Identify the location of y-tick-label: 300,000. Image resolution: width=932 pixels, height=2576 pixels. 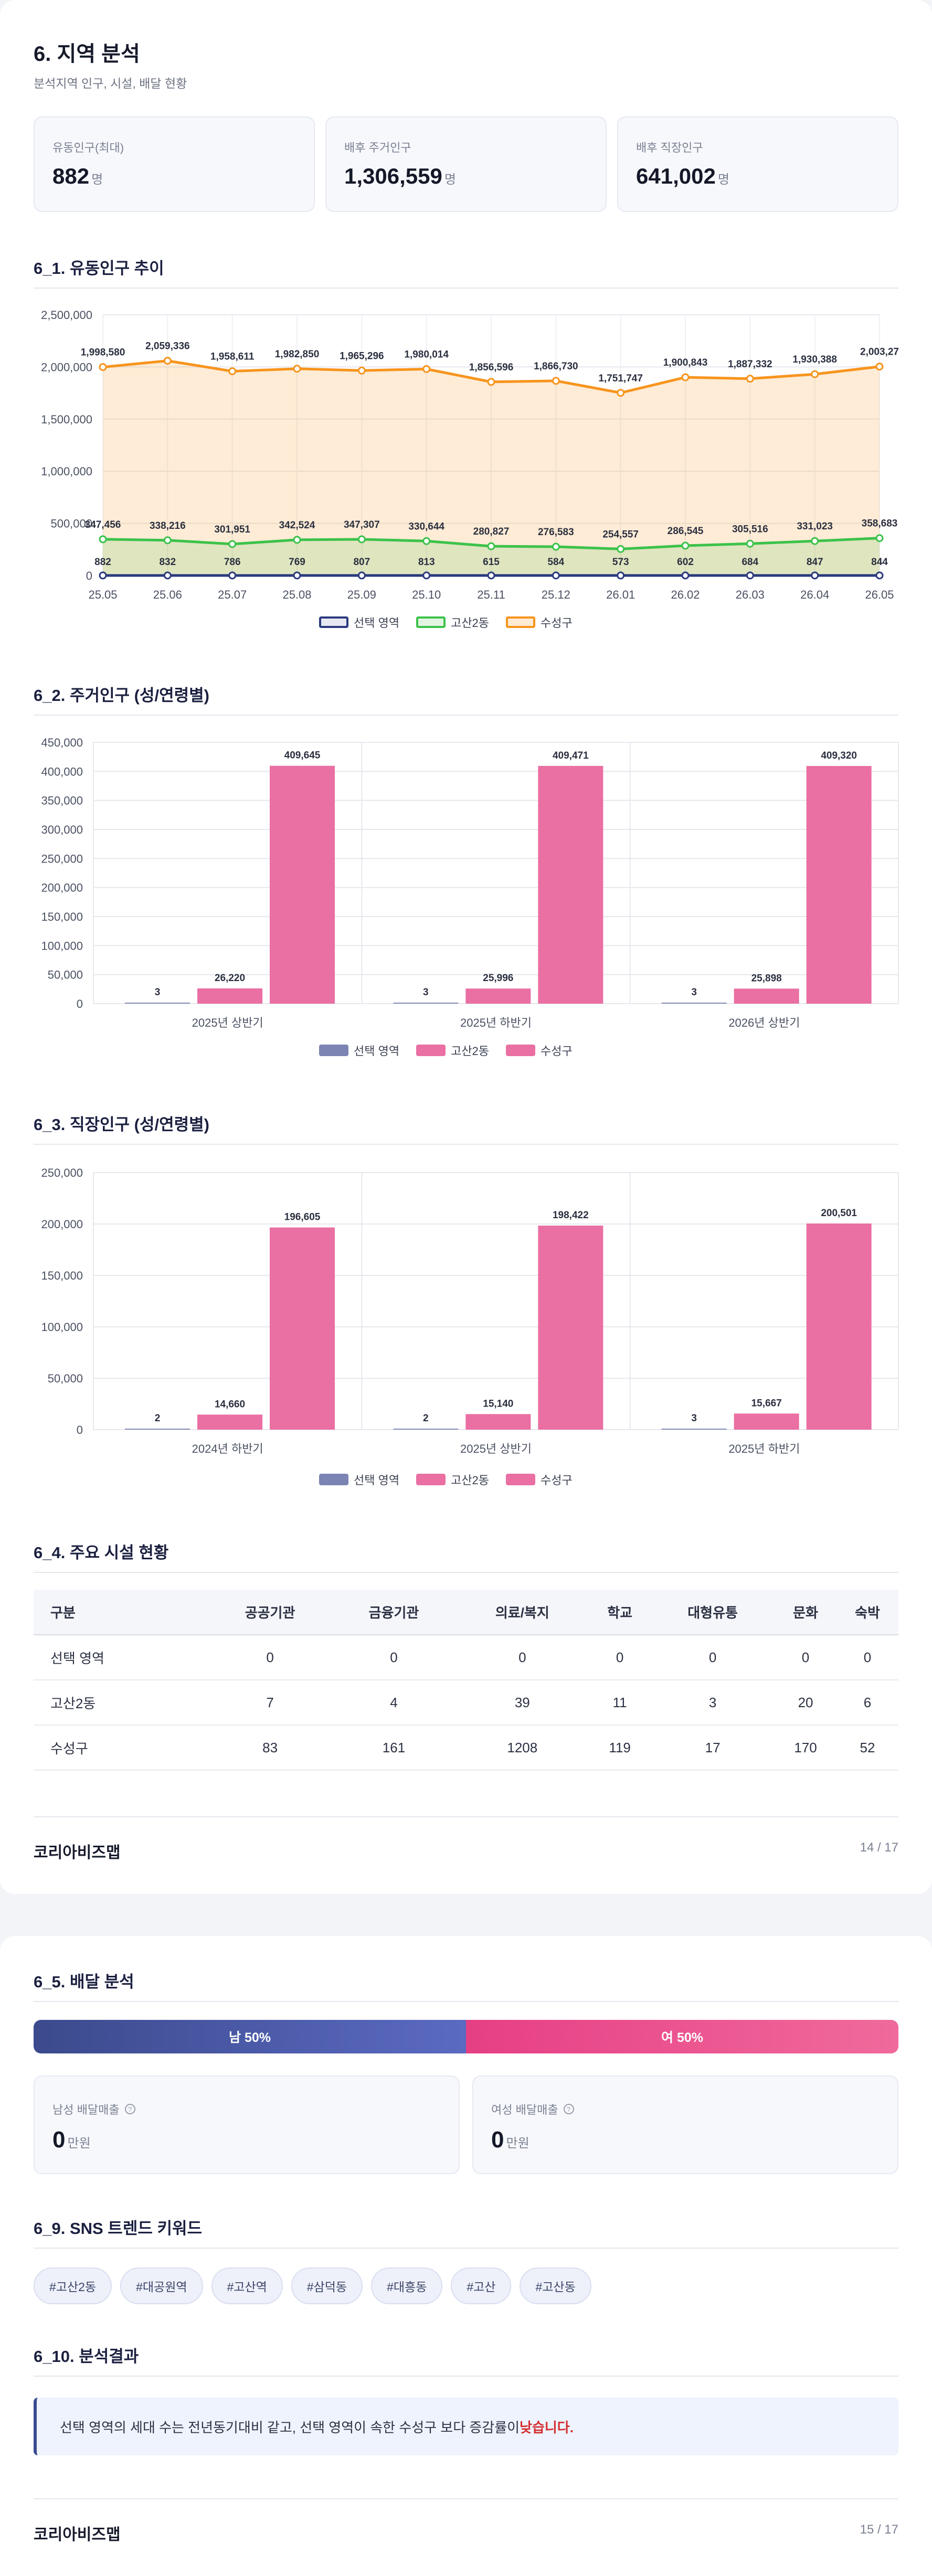
(62, 829).